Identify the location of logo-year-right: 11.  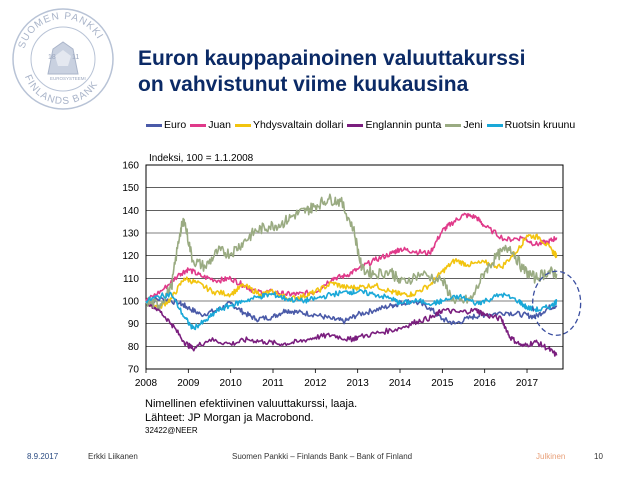
(75, 57).